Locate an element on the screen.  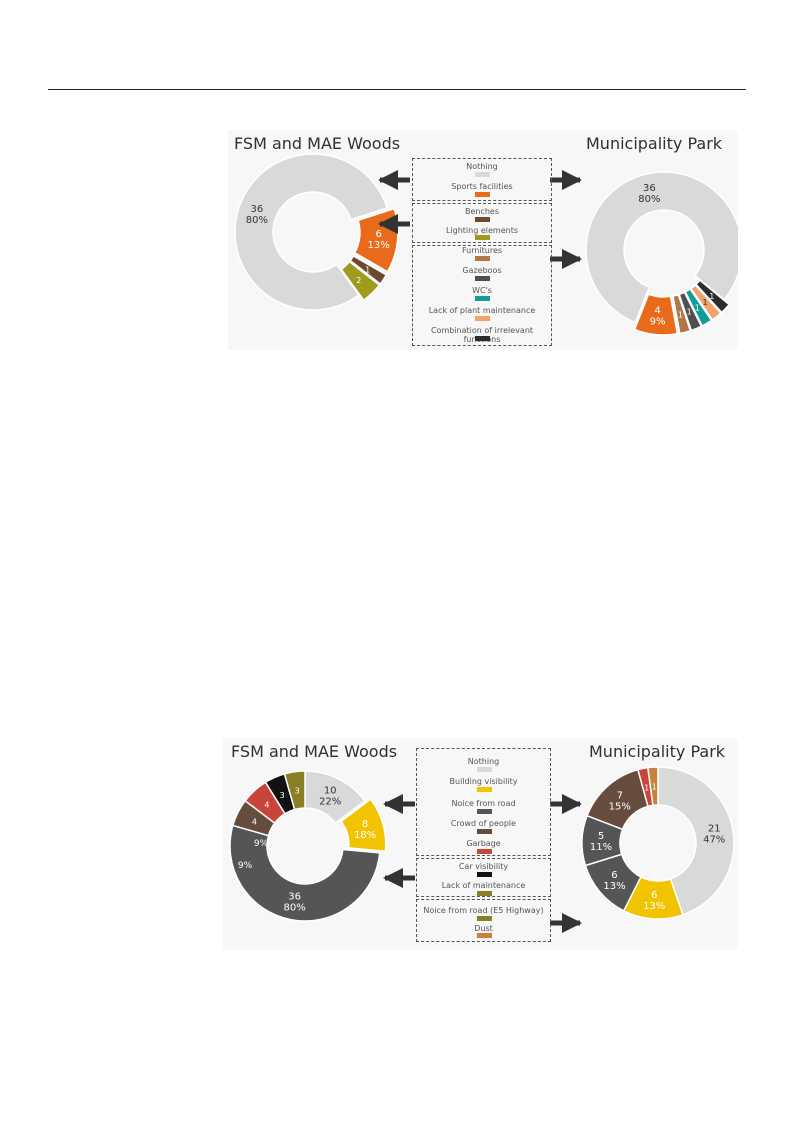
slice-label-building-visibility: 8 18% is located at coordinates (365, 830).